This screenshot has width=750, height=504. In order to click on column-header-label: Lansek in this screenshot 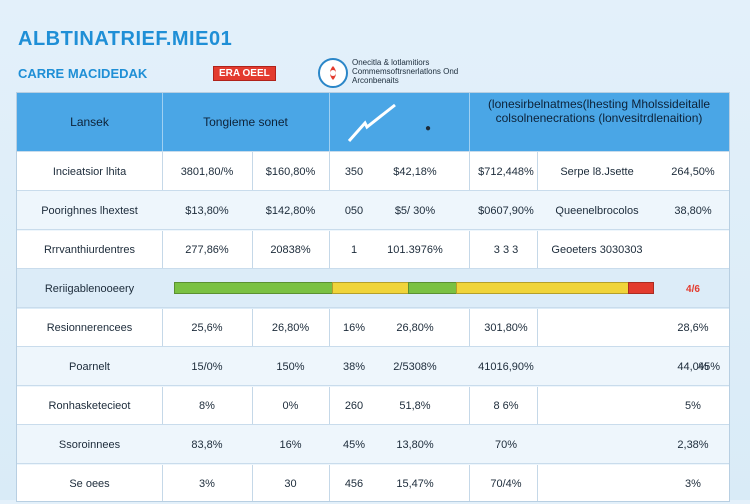, I will do `click(89, 122)`.